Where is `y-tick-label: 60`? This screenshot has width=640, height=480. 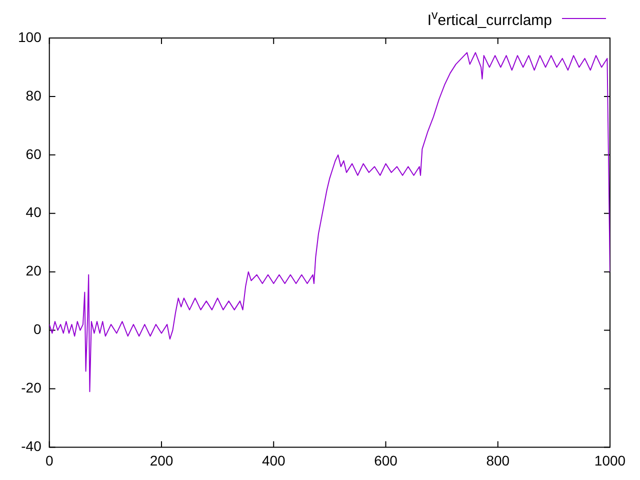
y-tick-label: 60 is located at coordinates (34, 154).